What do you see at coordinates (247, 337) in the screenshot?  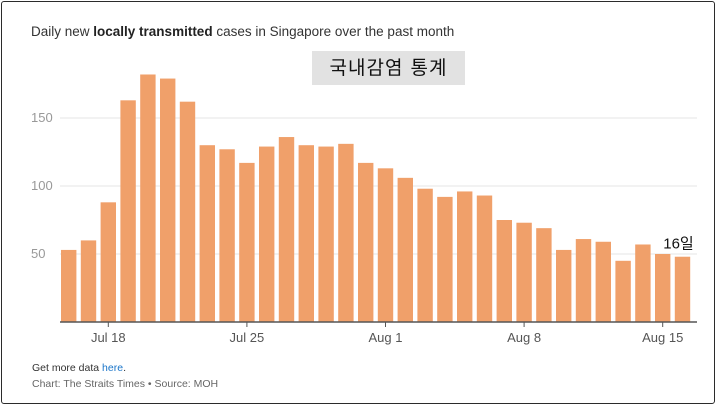 I see `x-tick-label: Jul 25` at bounding box center [247, 337].